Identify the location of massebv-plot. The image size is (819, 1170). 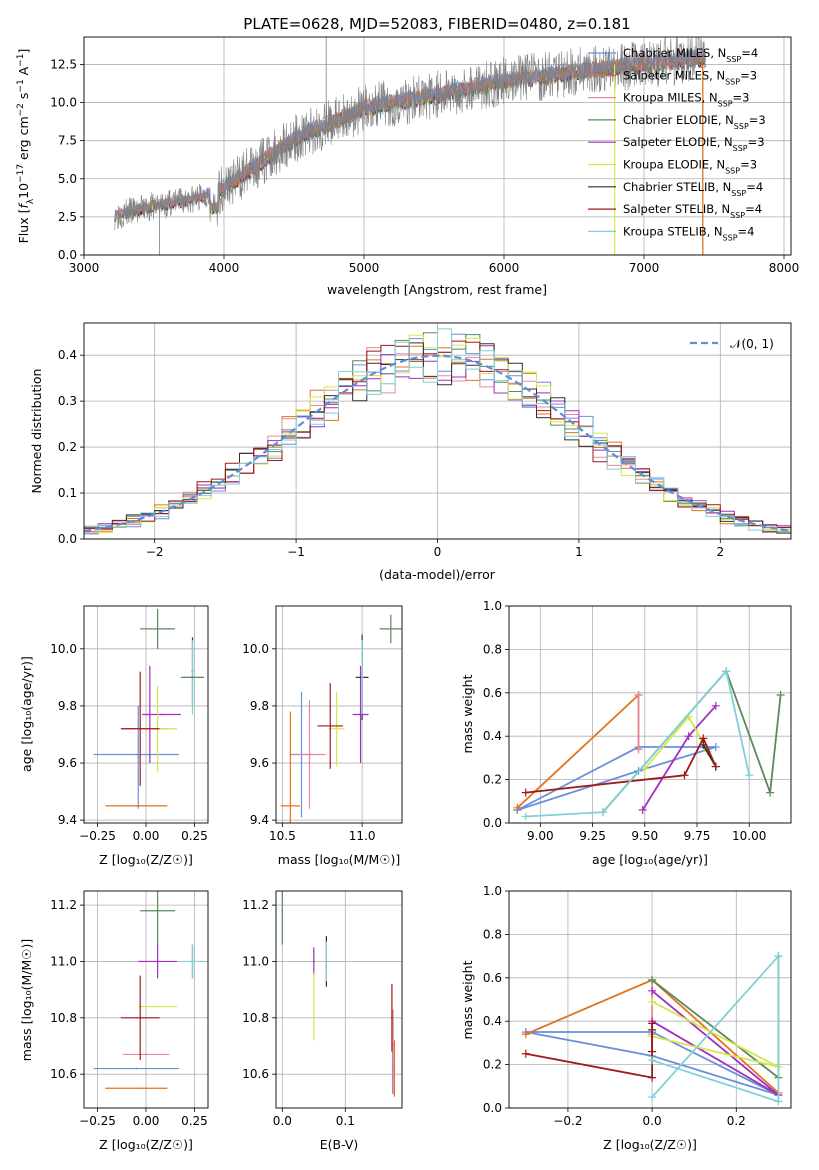
(338, 994).